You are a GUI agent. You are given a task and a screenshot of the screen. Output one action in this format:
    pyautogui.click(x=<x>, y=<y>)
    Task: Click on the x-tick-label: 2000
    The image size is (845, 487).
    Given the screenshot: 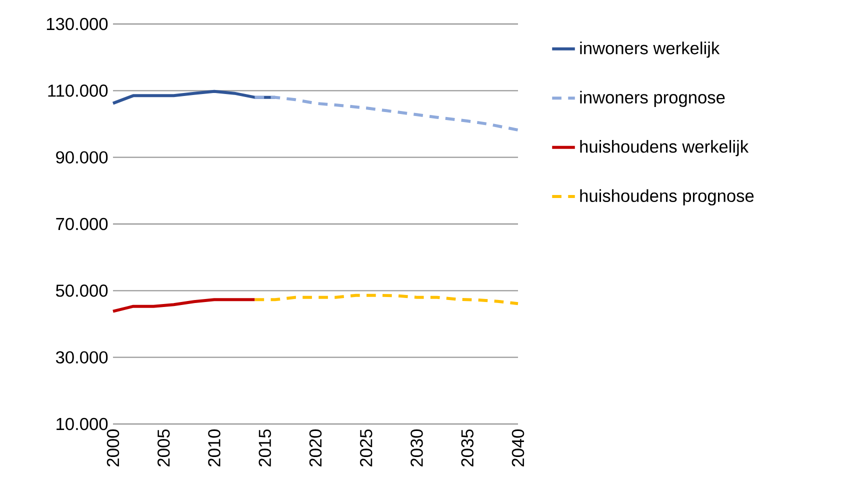 What is the action you would take?
    pyautogui.click(x=113, y=447)
    